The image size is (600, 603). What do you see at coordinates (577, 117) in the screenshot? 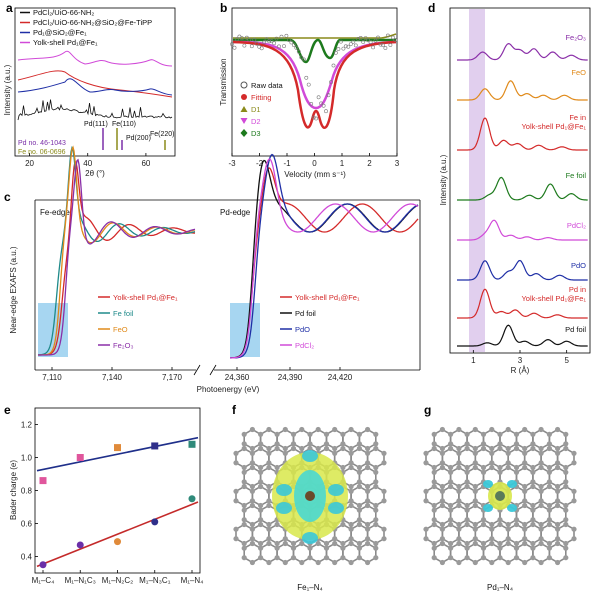
I see `trace-label-d-2: Fe in` at bounding box center [577, 117].